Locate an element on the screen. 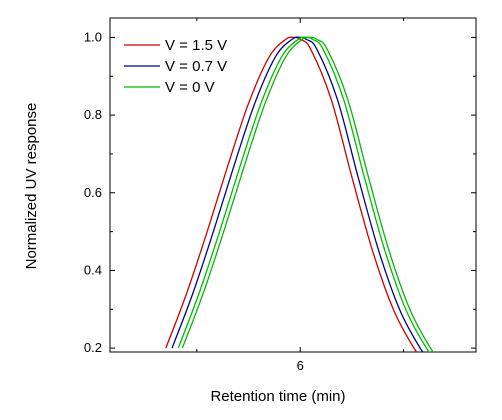 This screenshot has height=420, width=502. y-tick-label: 1.0 is located at coordinates (93, 36).